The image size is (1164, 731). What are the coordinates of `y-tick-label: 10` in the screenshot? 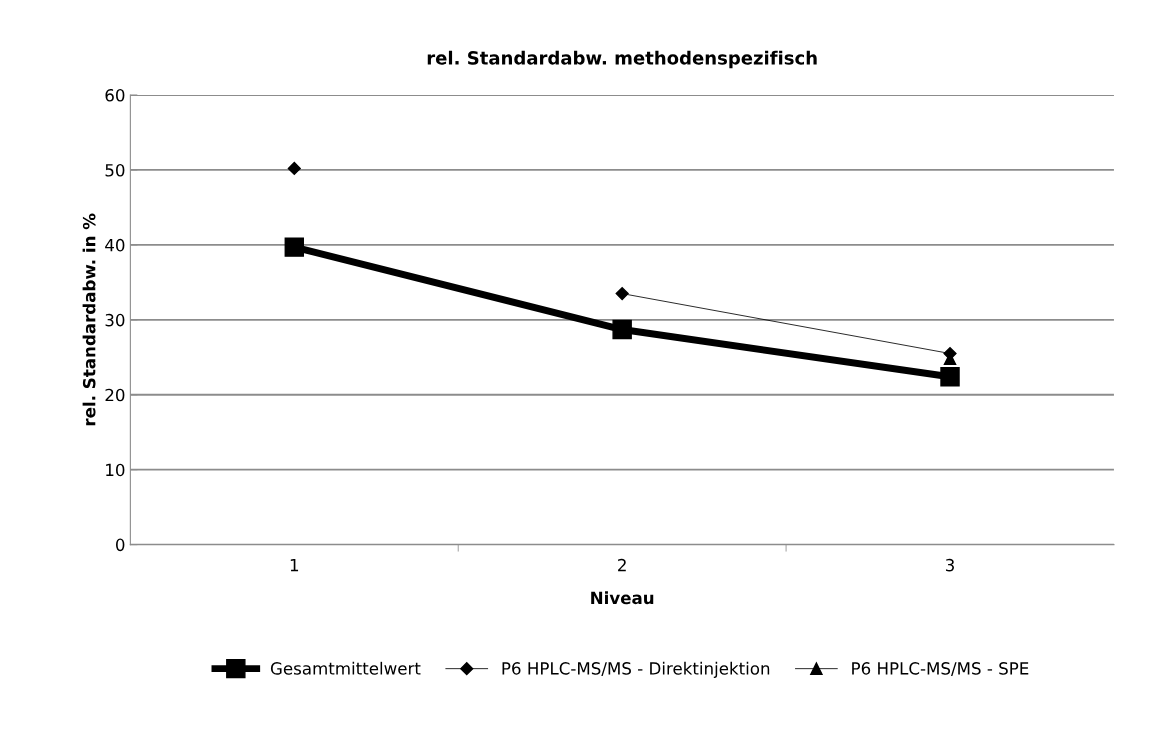 It's located at (115, 470).